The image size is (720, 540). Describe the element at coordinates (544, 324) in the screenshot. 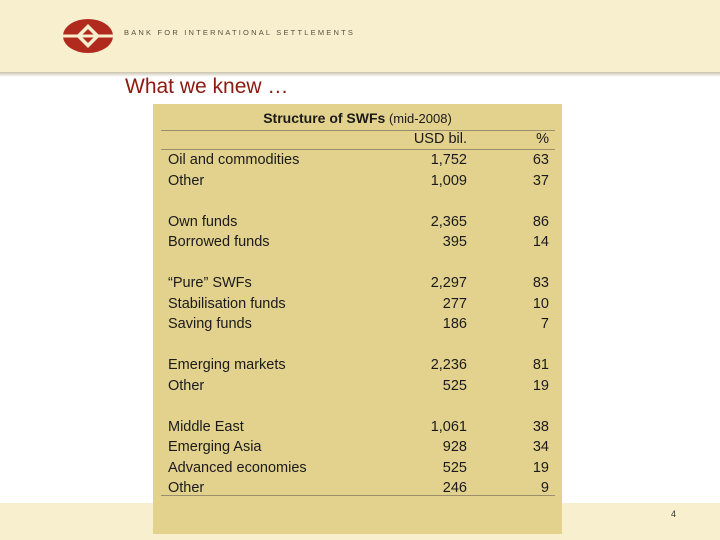

I see `row-percent-value: 7` at that location.